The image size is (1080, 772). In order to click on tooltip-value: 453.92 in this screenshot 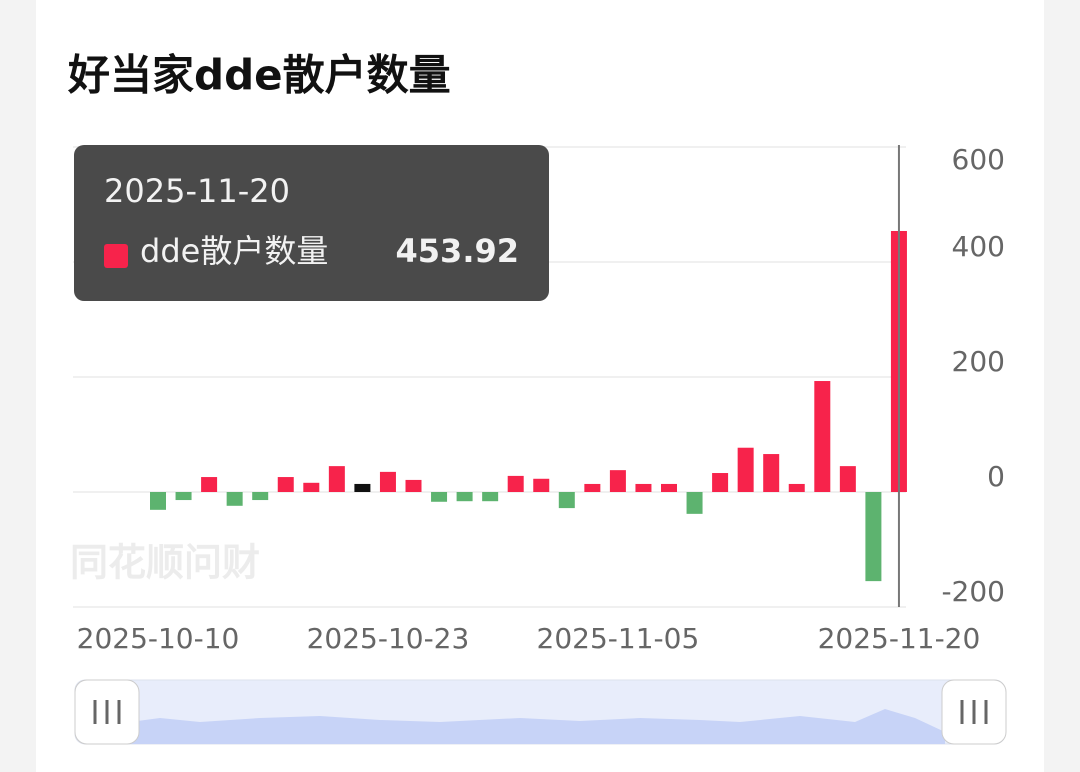, I will do `click(457, 251)`.